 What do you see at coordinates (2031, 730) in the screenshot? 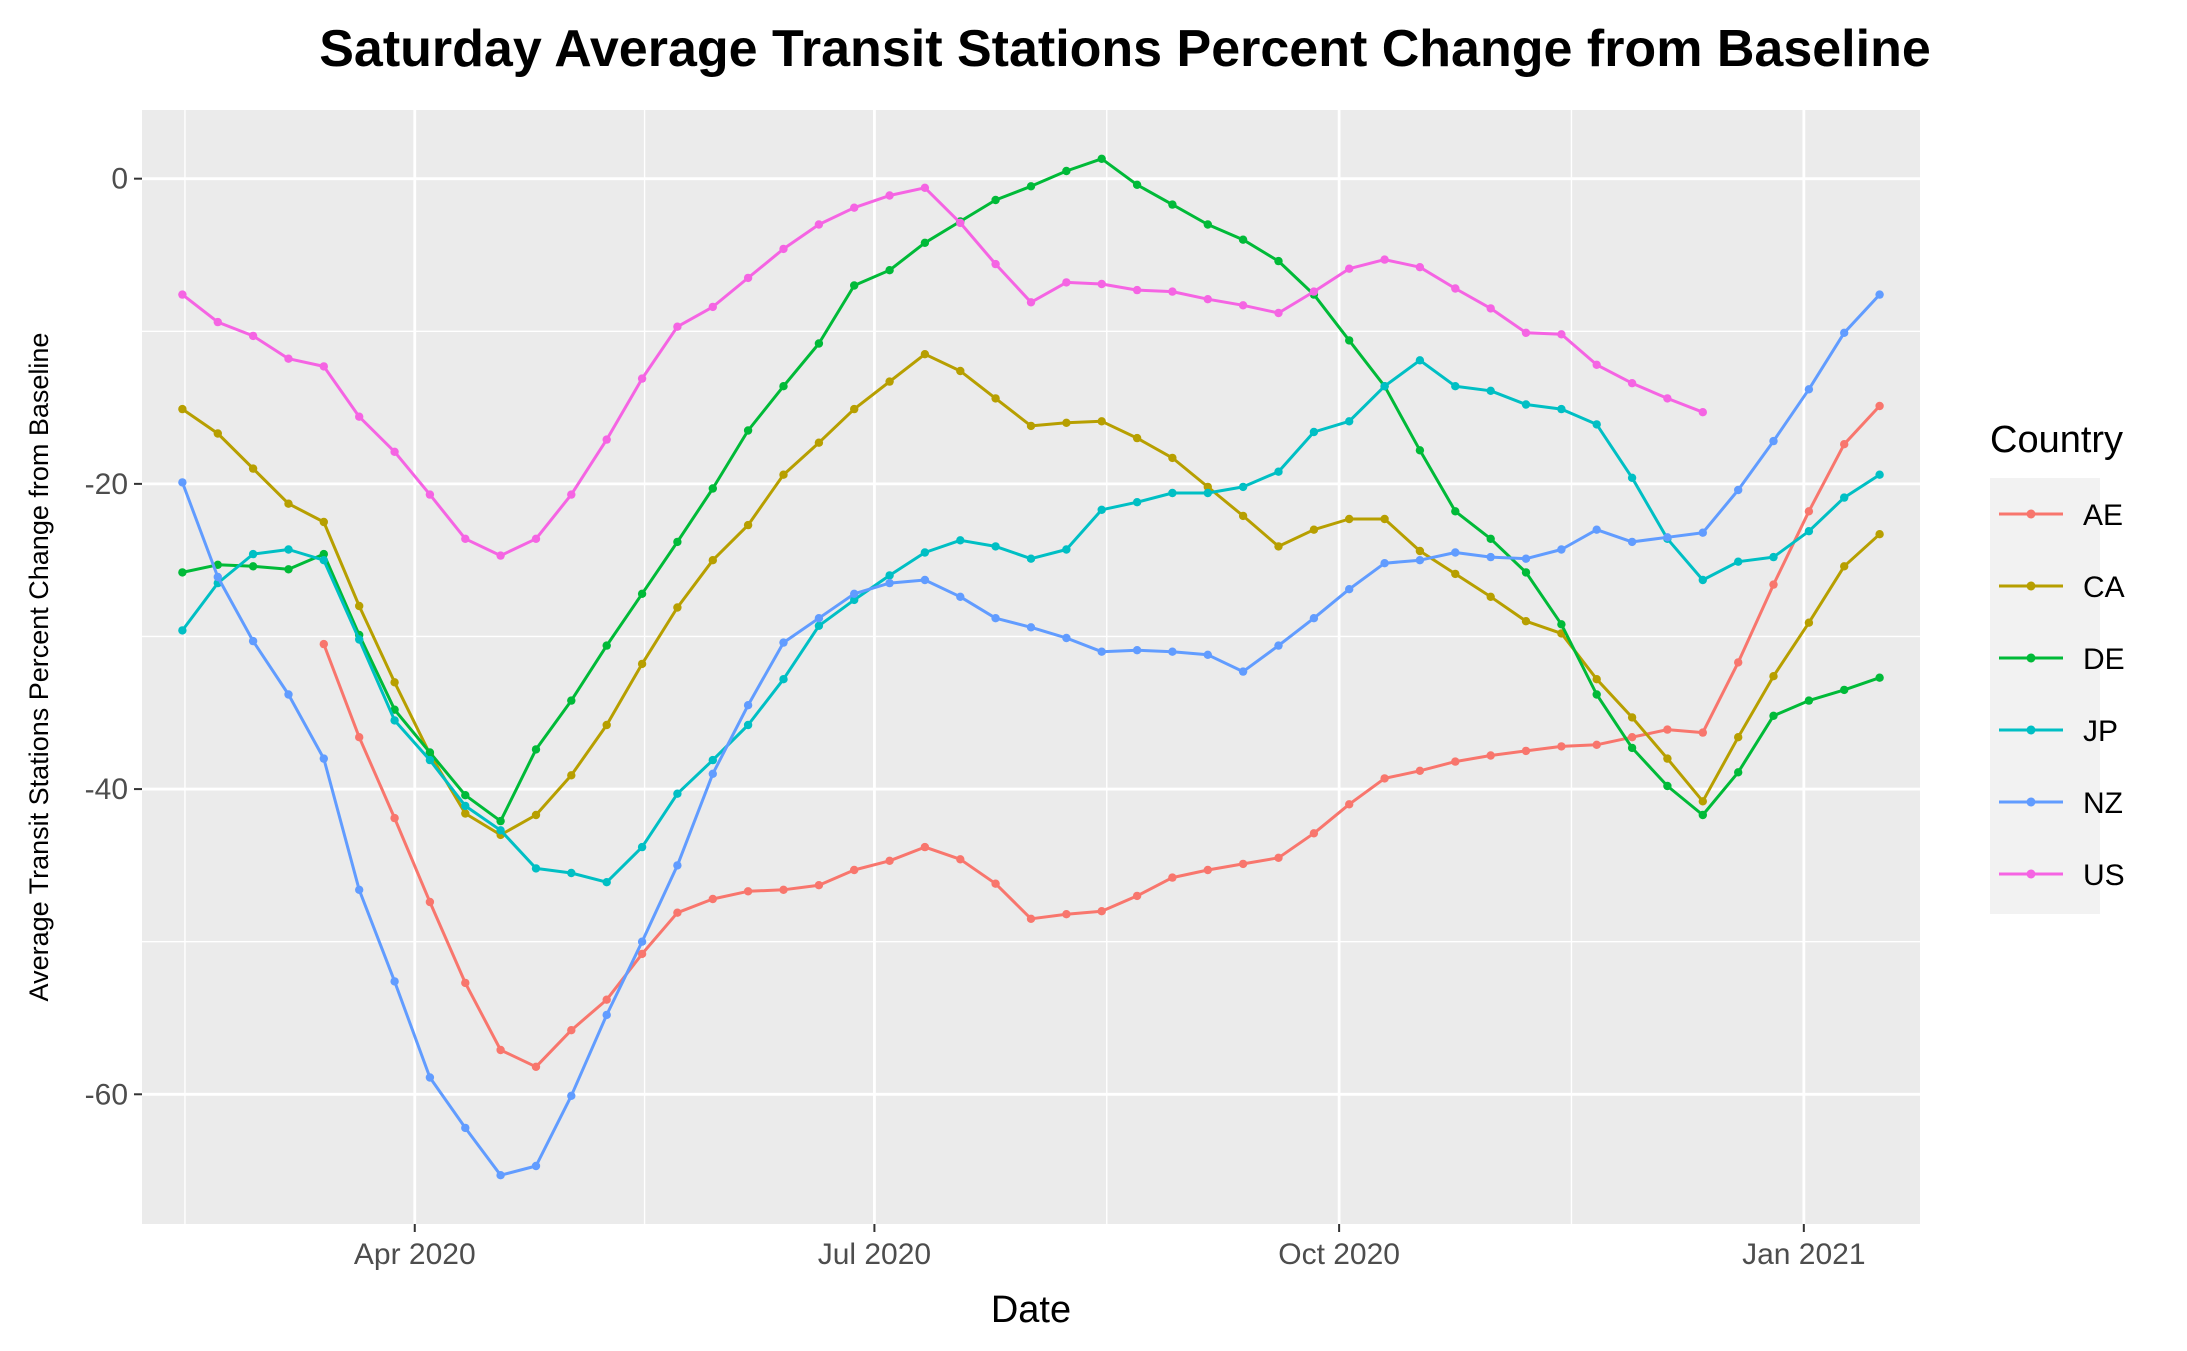
I see `legend-key-point` at bounding box center [2031, 730].